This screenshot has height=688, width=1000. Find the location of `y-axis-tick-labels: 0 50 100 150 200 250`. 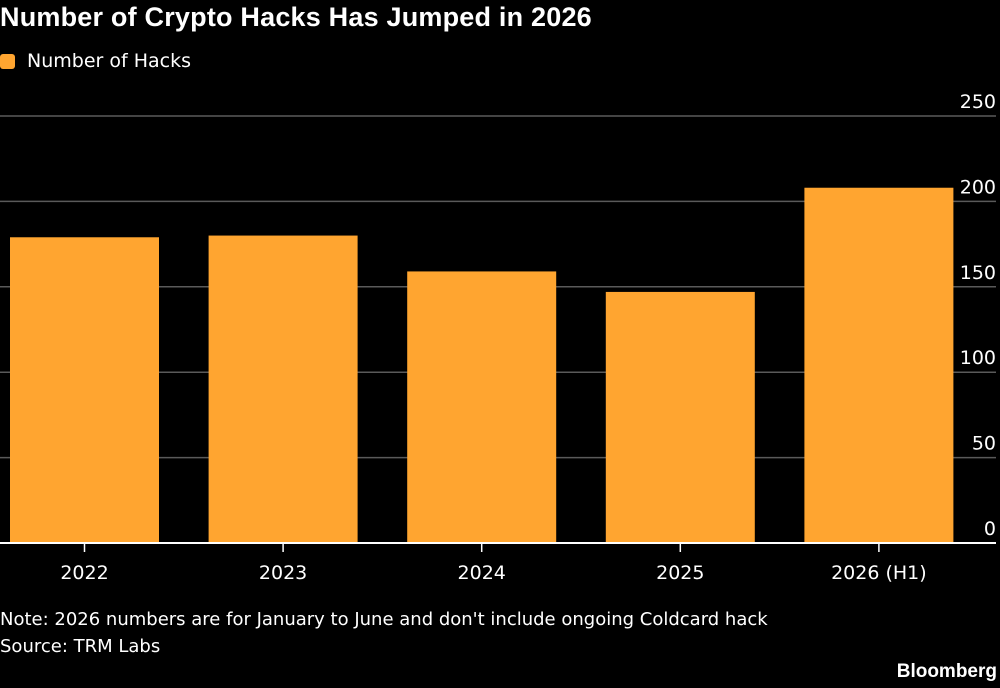

y-axis-tick-labels: 0 50 100 150 200 250 is located at coordinates (978, 315).